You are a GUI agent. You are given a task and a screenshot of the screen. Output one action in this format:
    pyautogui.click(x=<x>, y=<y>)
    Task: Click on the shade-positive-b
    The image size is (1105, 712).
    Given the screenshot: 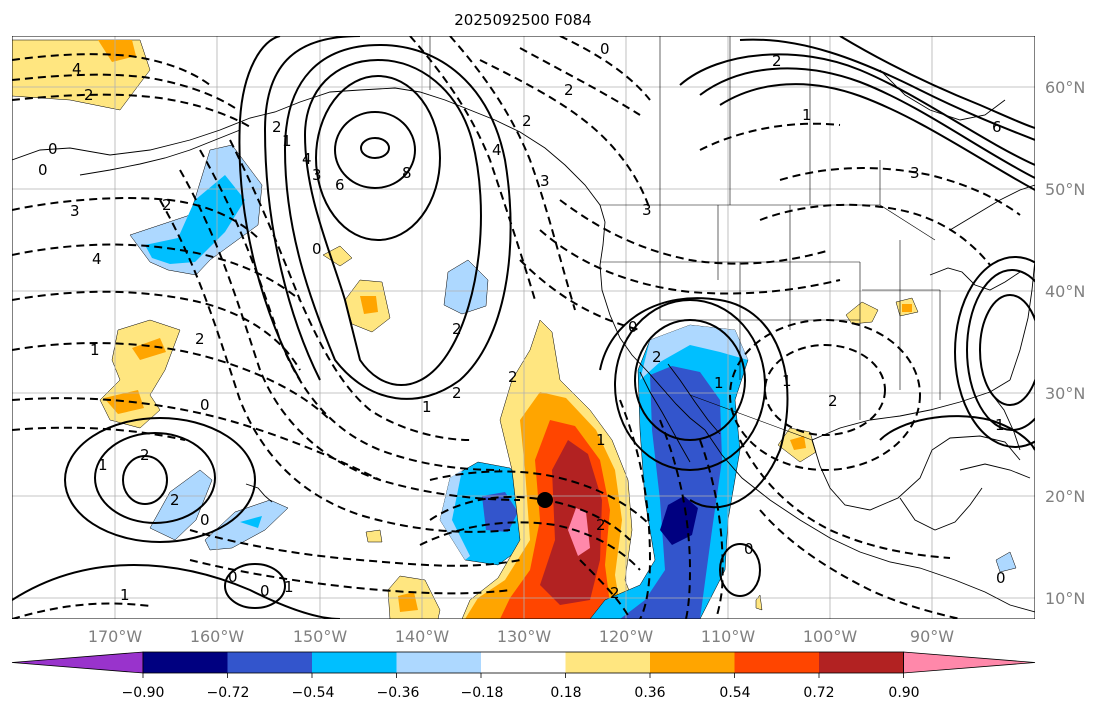 What is the action you would take?
    pyautogui.click(x=337, y=256)
    